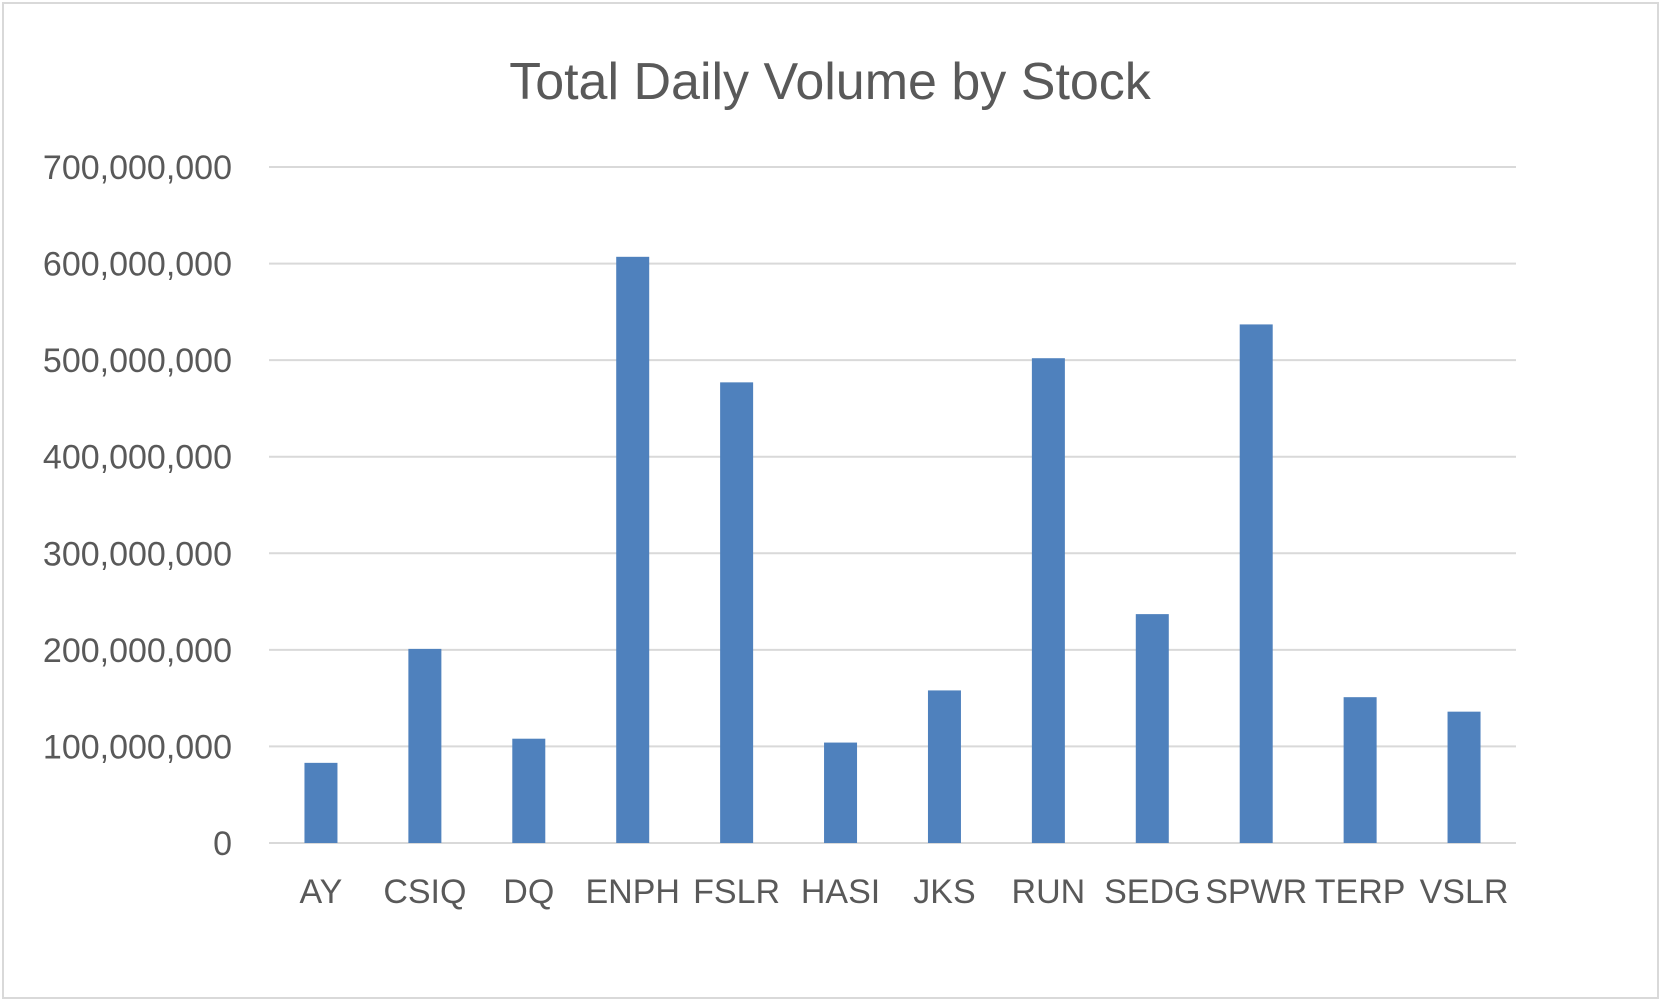  I want to click on x-tick-label-spwr: SPWR, so click(1256, 892).